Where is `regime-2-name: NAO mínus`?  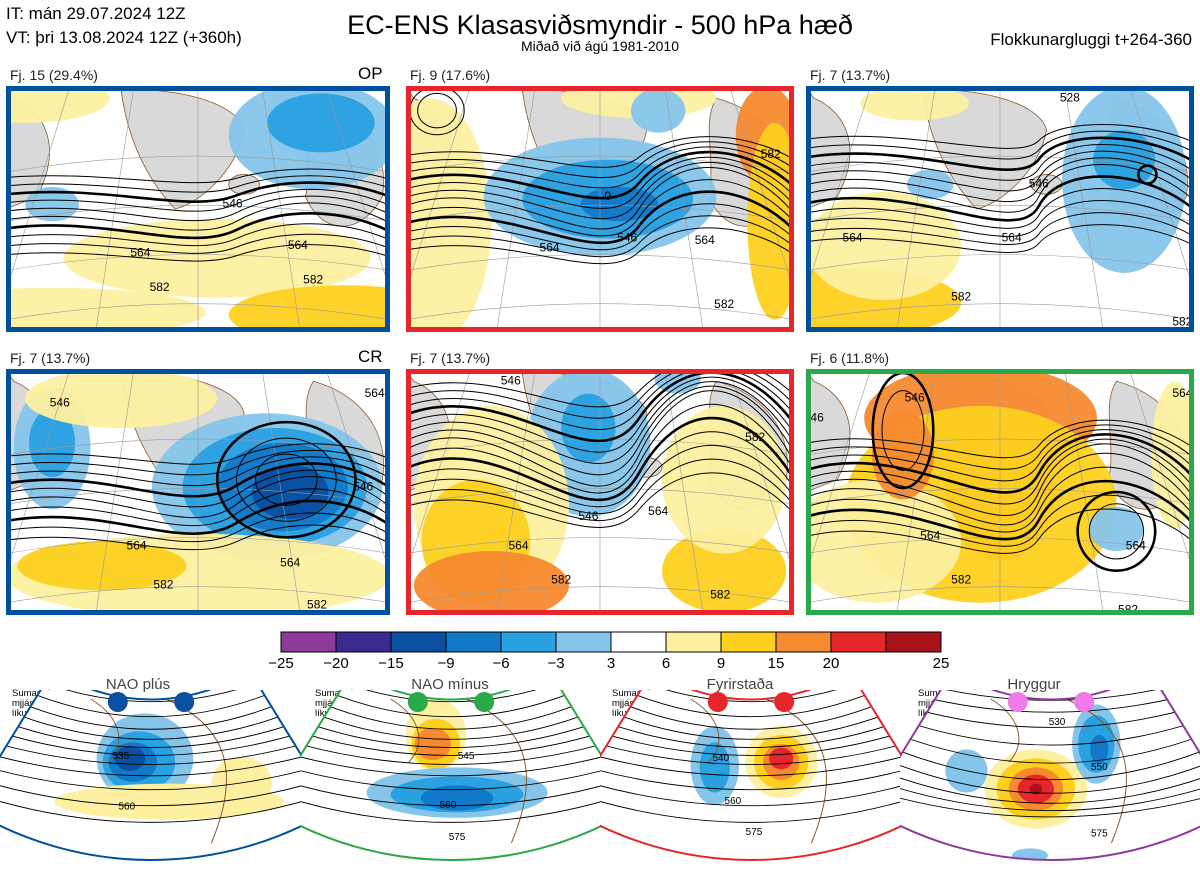 regime-2-name: NAO mínus is located at coordinates (450, 684).